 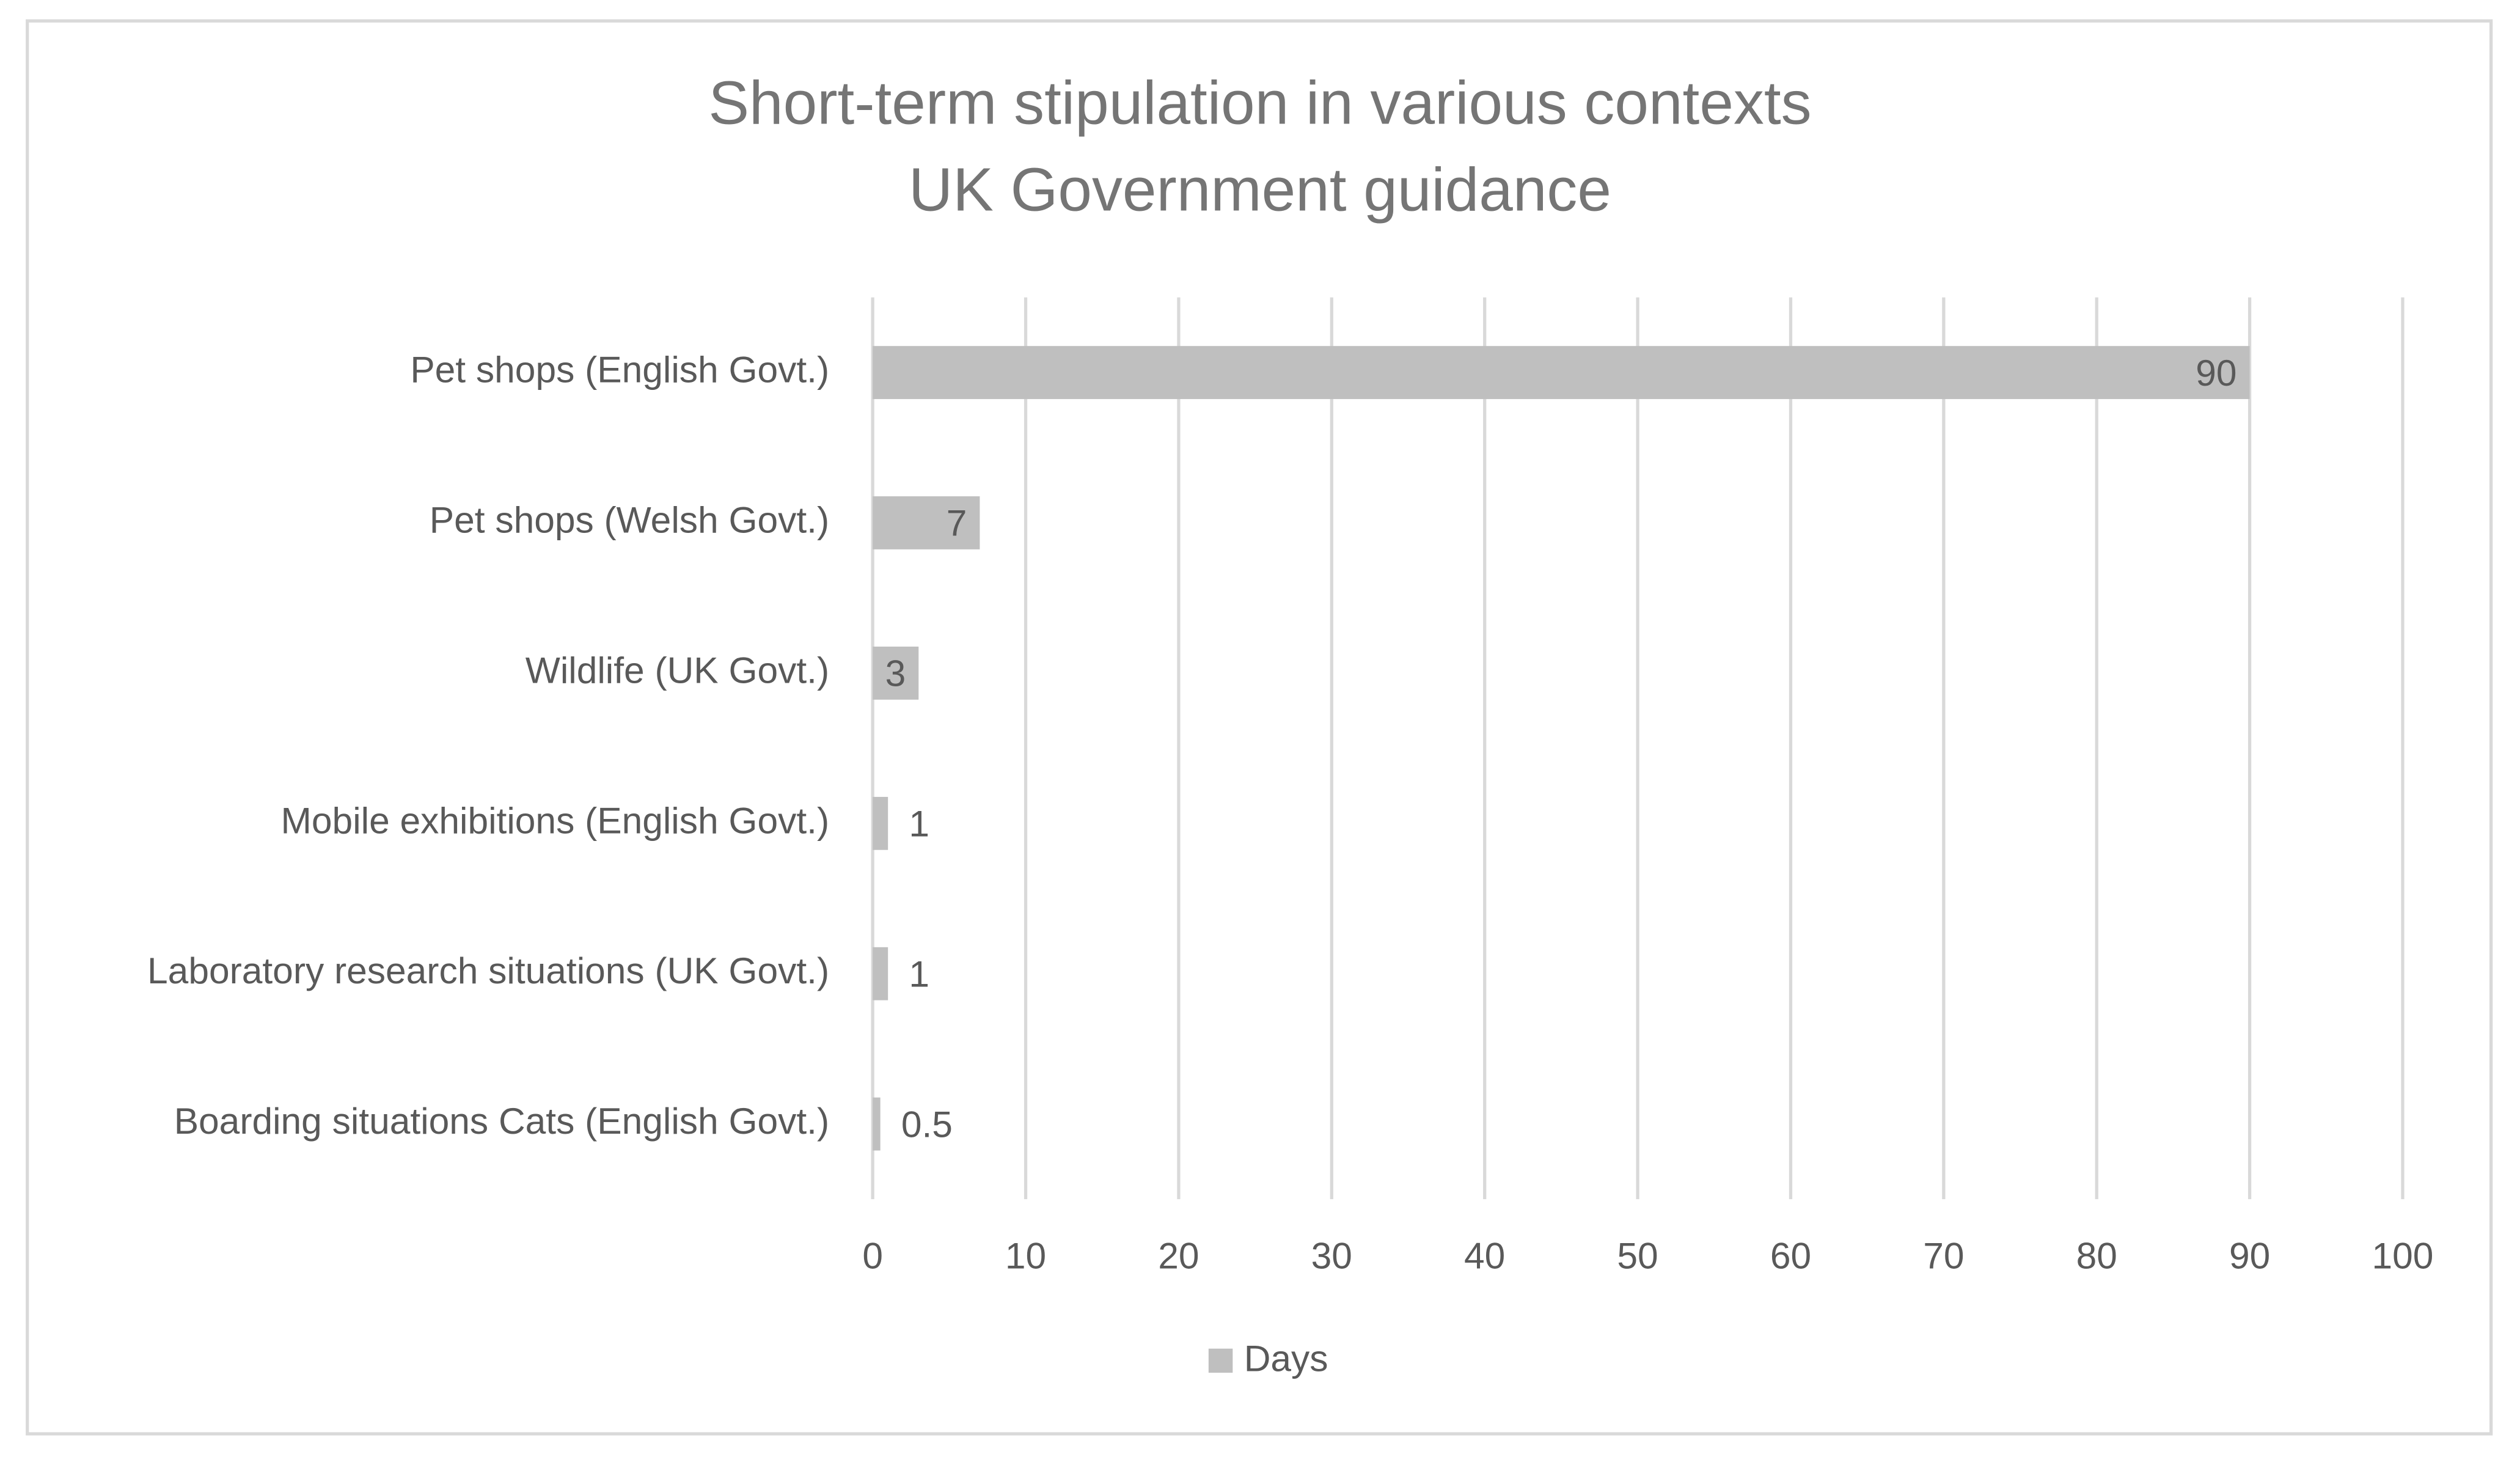 I want to click on x-tick-label: 60, so click(x=1790, y=1255).